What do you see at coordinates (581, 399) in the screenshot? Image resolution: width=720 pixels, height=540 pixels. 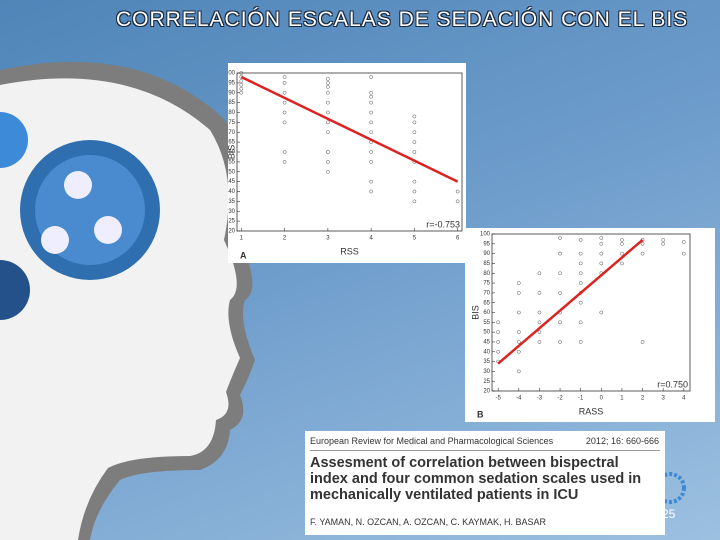 I see `x-tick-label: -1` at bounding box center [581, 399].